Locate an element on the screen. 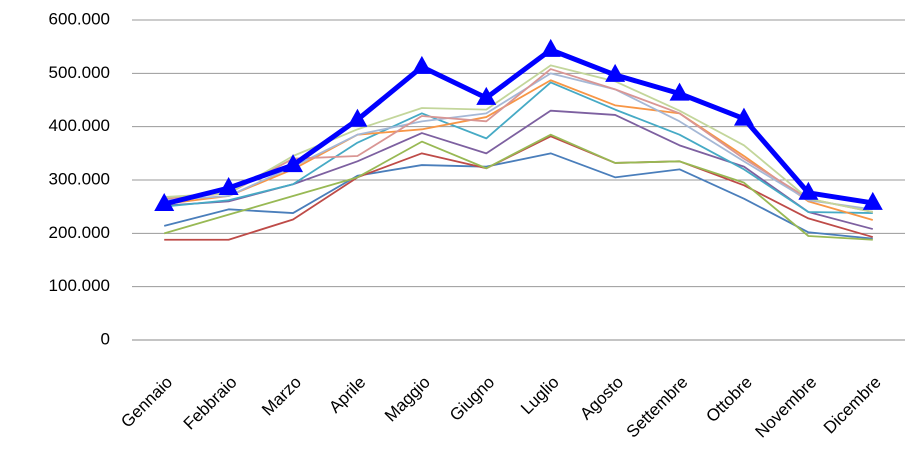  x-tick-label: Febbraio is located at coordinates (210, 403).